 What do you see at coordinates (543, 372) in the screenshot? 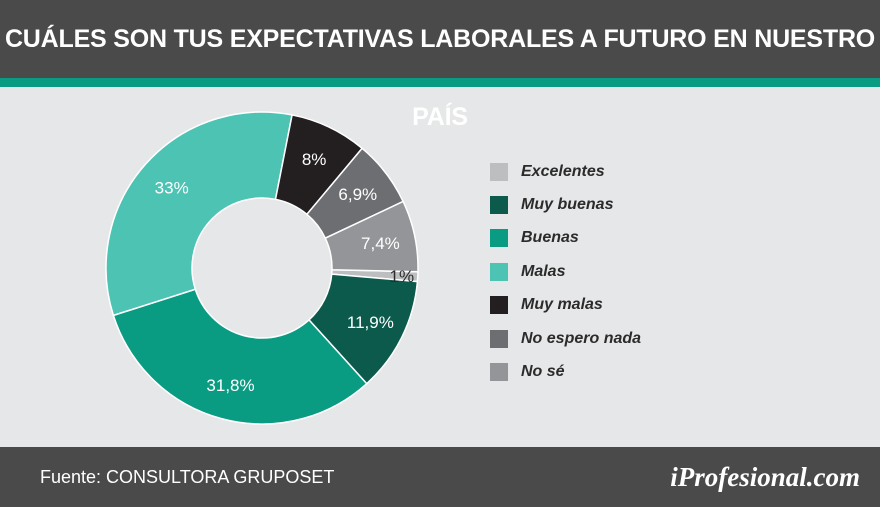
I see `legend-label: No sé` at bounding box center [543, 372].